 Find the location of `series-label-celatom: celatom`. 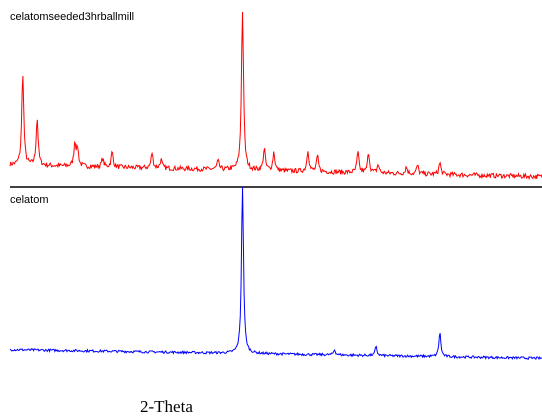

series-label-celatom: celatom is located at coordinates (29, 200).